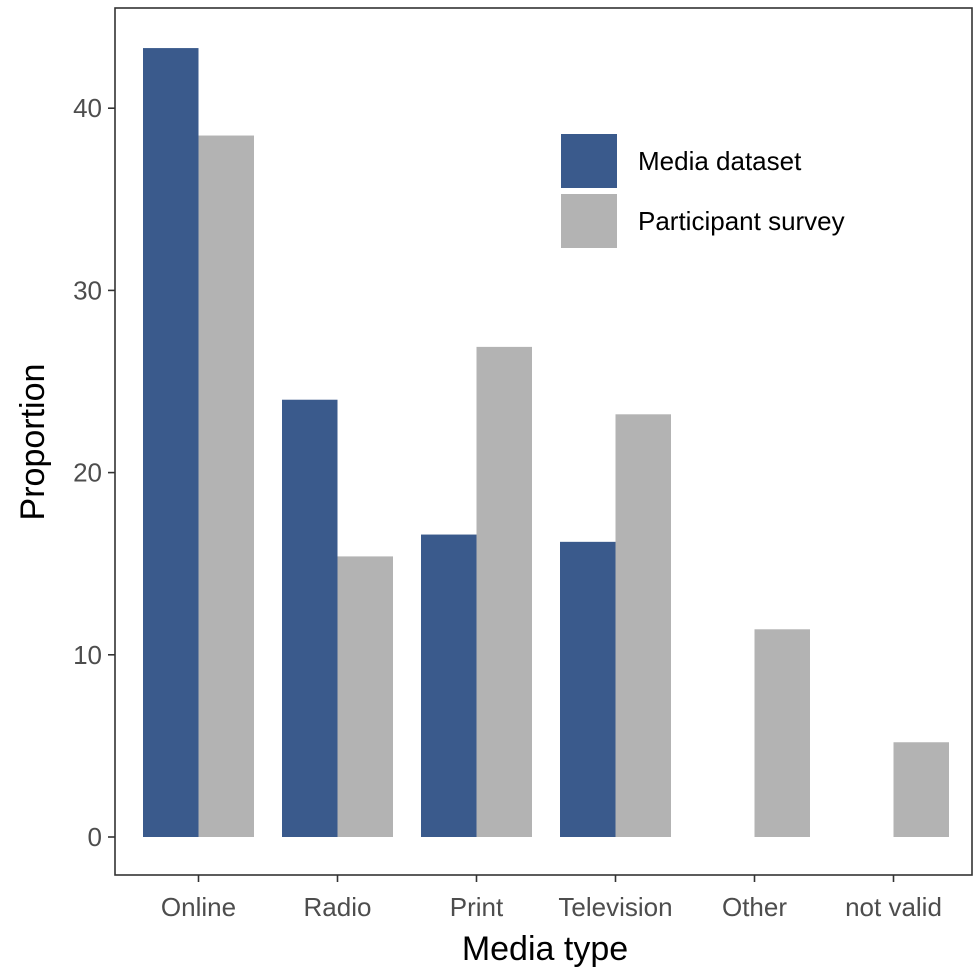 Image resolution: width=979 pixels, height=968 pixels. What do you see at coordinates (545, 949) in the screenshot?
I see `x-axis-title: Media type` at bounding box center [545, 949].